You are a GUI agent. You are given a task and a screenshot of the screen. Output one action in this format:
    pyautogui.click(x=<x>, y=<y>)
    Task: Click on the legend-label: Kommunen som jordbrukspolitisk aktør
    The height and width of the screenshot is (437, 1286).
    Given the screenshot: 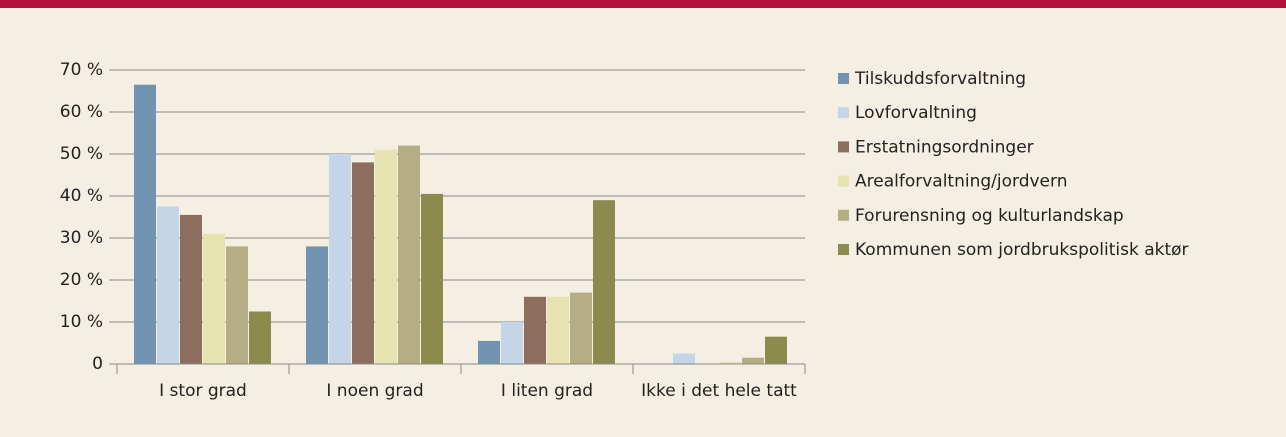 What is the action you would take?
    pyautogui.click(x=1022, y=250)
    